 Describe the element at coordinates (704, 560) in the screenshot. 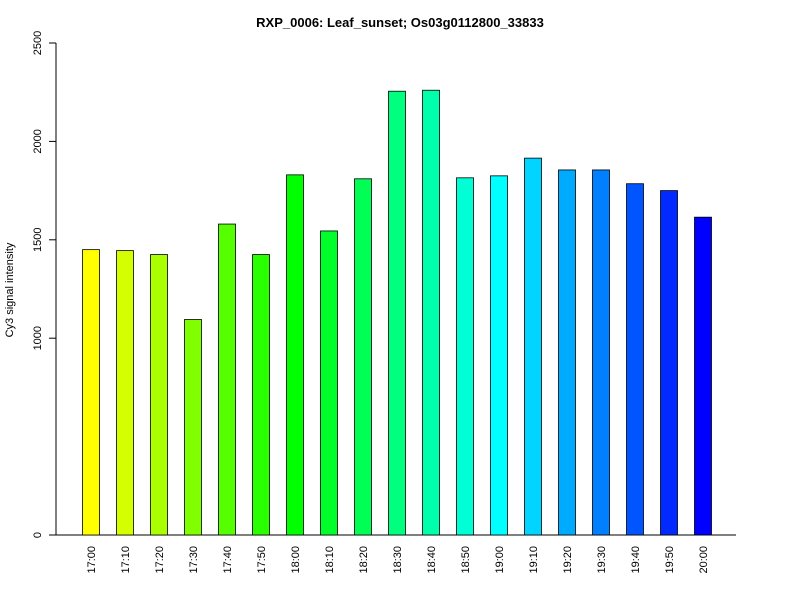

I see `x-tick-label: 20:00` at that location.